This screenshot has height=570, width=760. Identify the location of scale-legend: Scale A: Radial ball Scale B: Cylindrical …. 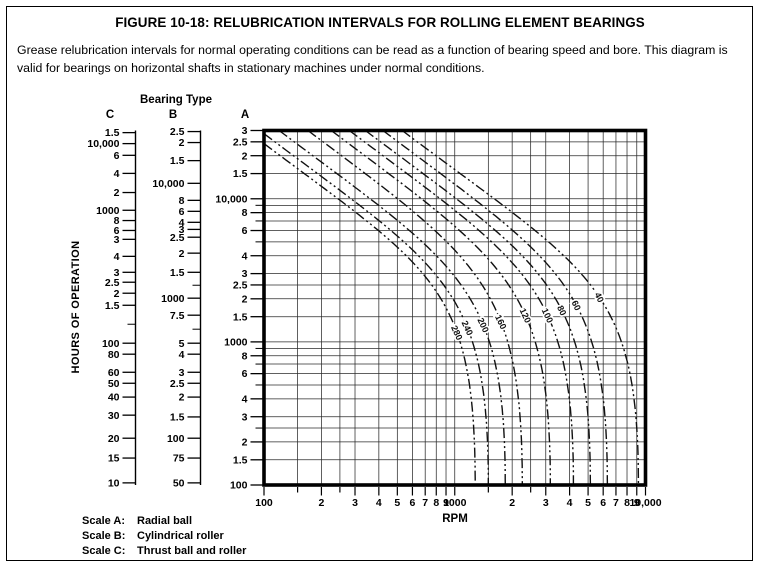
(164, 537).